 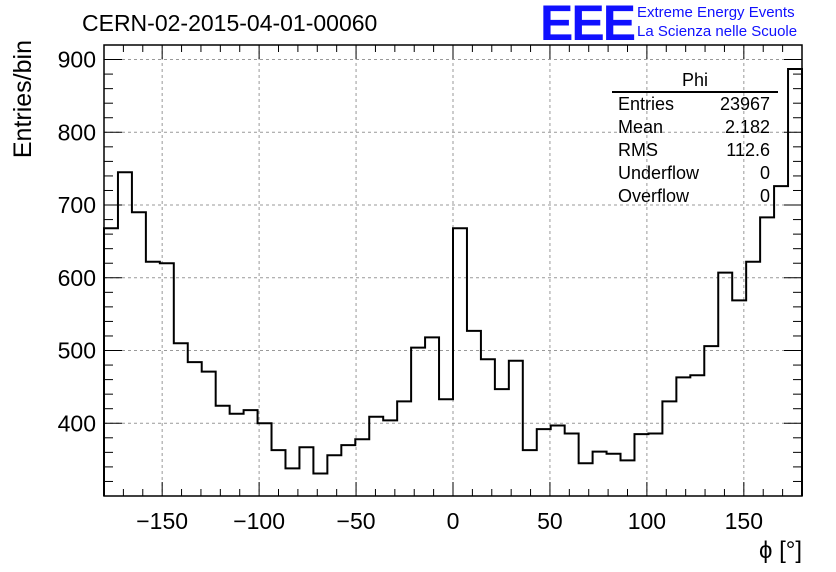 What do you see at coordinates (77, 205) in the screenshot?
I see `y-tick-label: 700` at bounding box center [77, 205].